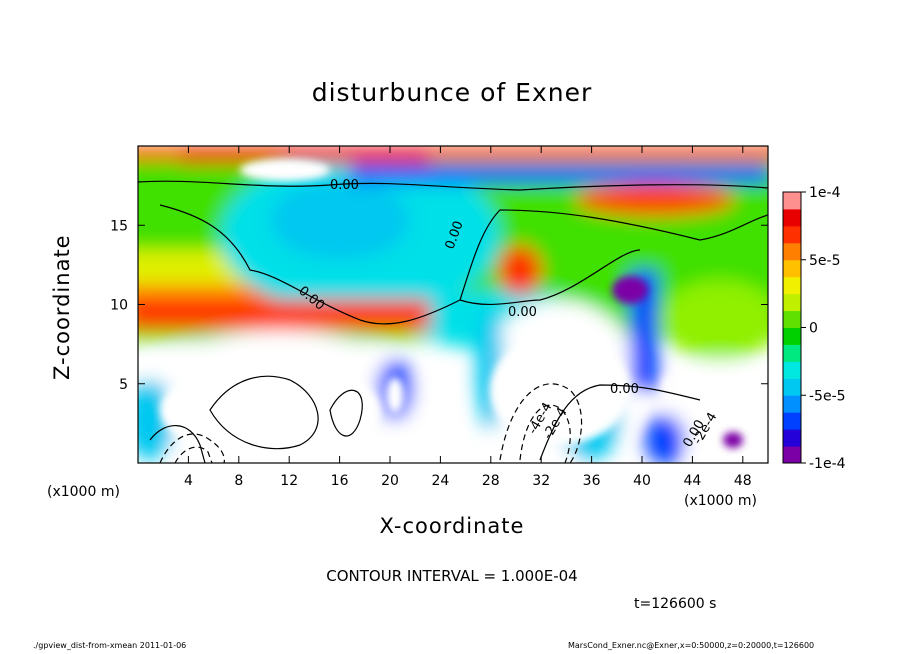 This screenshot has height=654, width=904. I want to click on y-axis-unit: (x1000 m), so click(83, 492).